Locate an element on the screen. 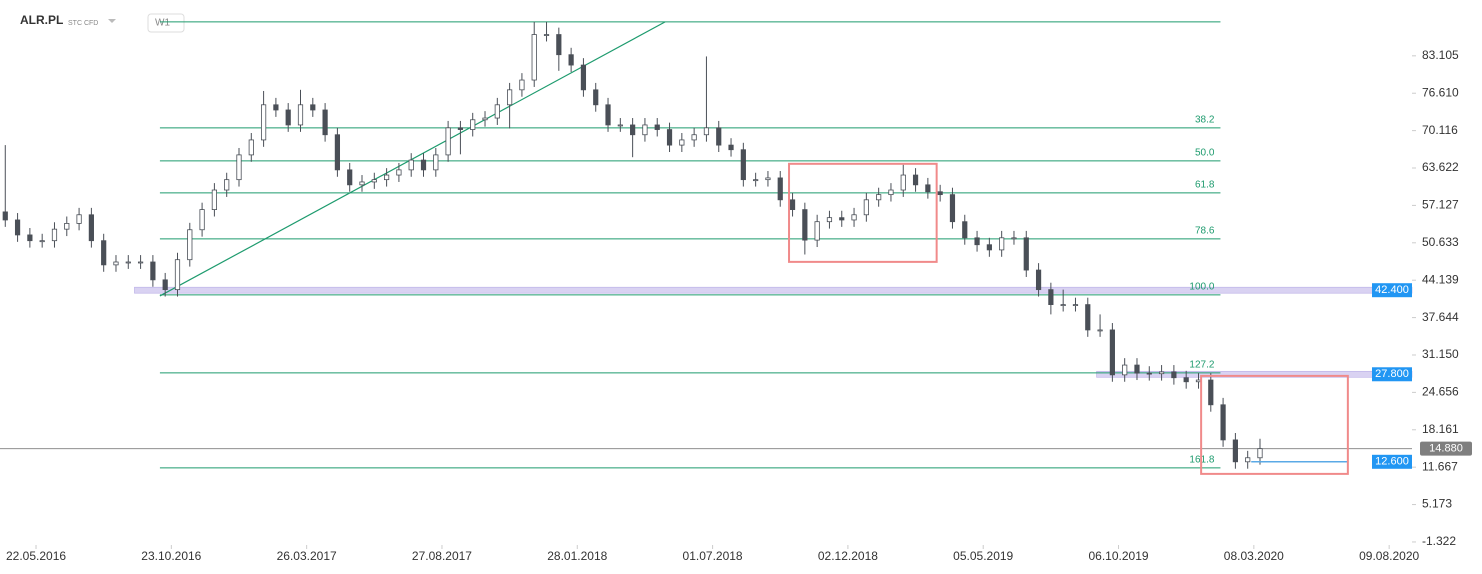 The image size is (1482, 574). price-tag-label: 12.600 is located at coordinates (1392, 462).